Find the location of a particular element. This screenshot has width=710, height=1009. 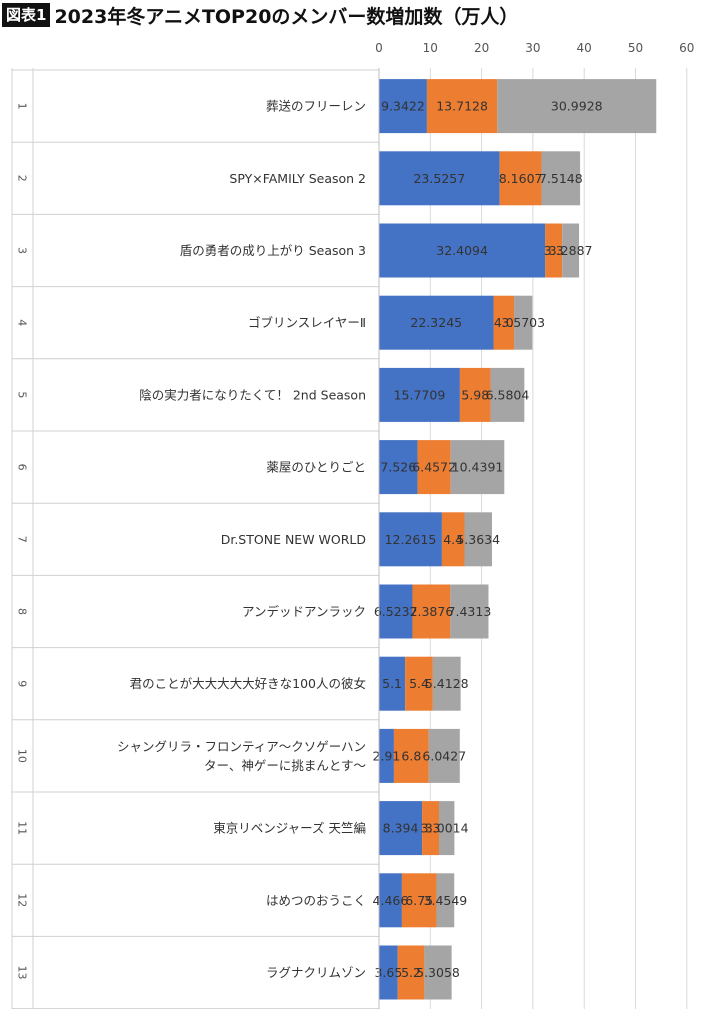

rank-label: 5 is located at coordinates (22, 394).